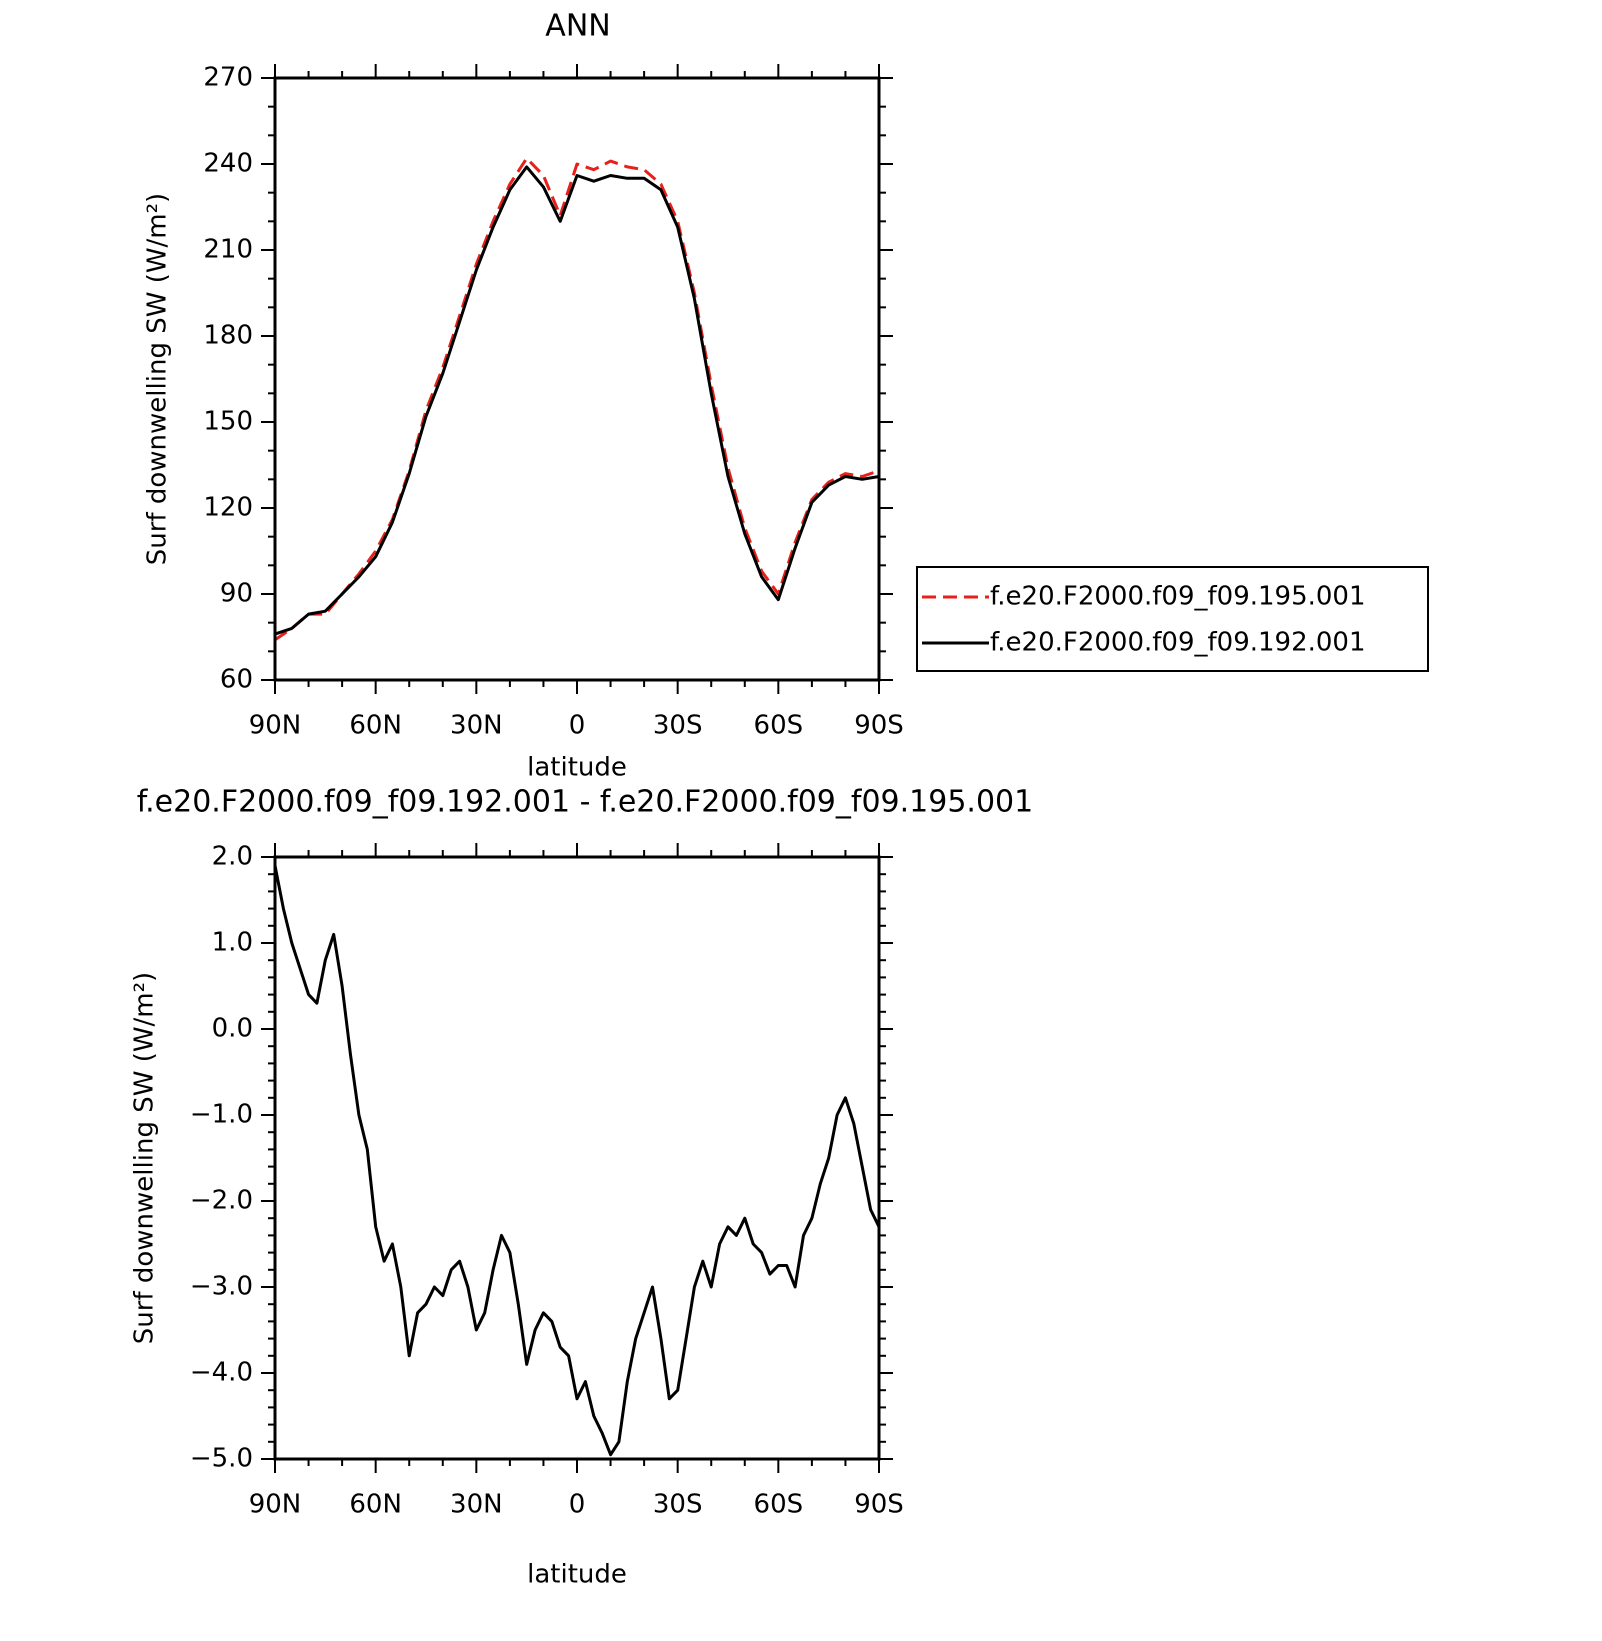 This screenshot has height=1641, width=1602. What do you see at coordinates (221, 1459) in the screenshot?
I see `y-tick-label: −5.0` at bounding box center [221, 1459].